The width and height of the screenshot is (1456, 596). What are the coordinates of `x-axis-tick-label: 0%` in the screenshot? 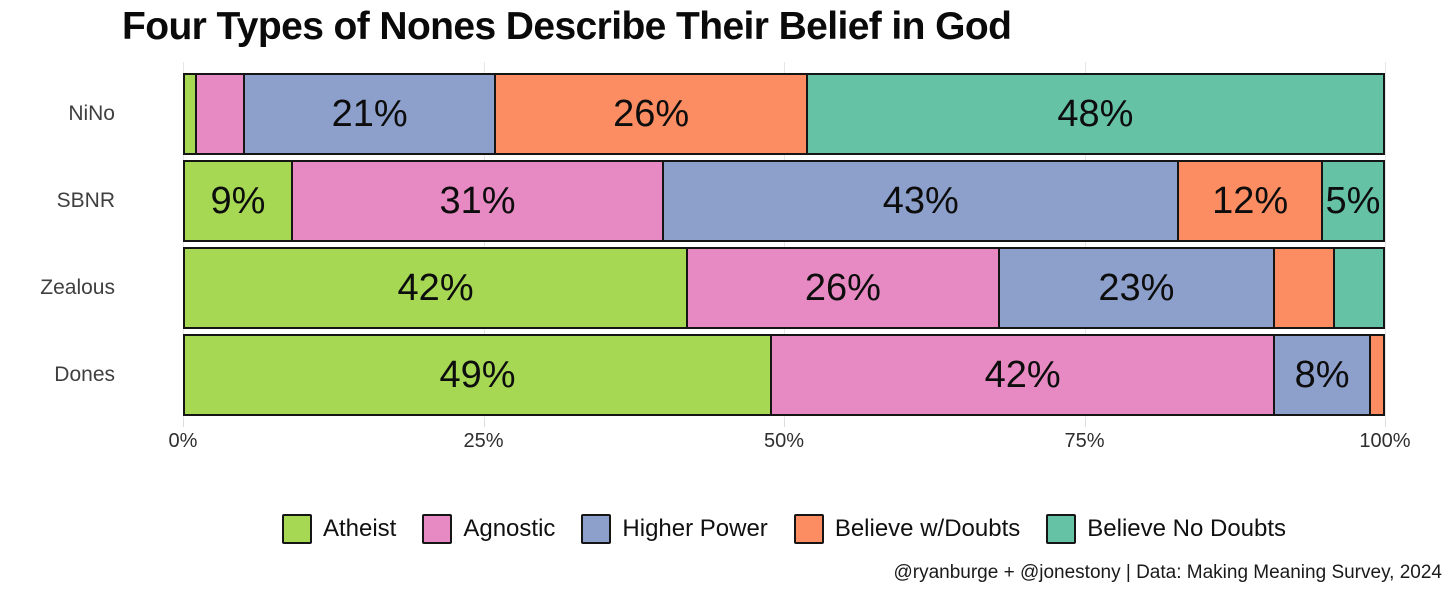 It's located at (183, 441).